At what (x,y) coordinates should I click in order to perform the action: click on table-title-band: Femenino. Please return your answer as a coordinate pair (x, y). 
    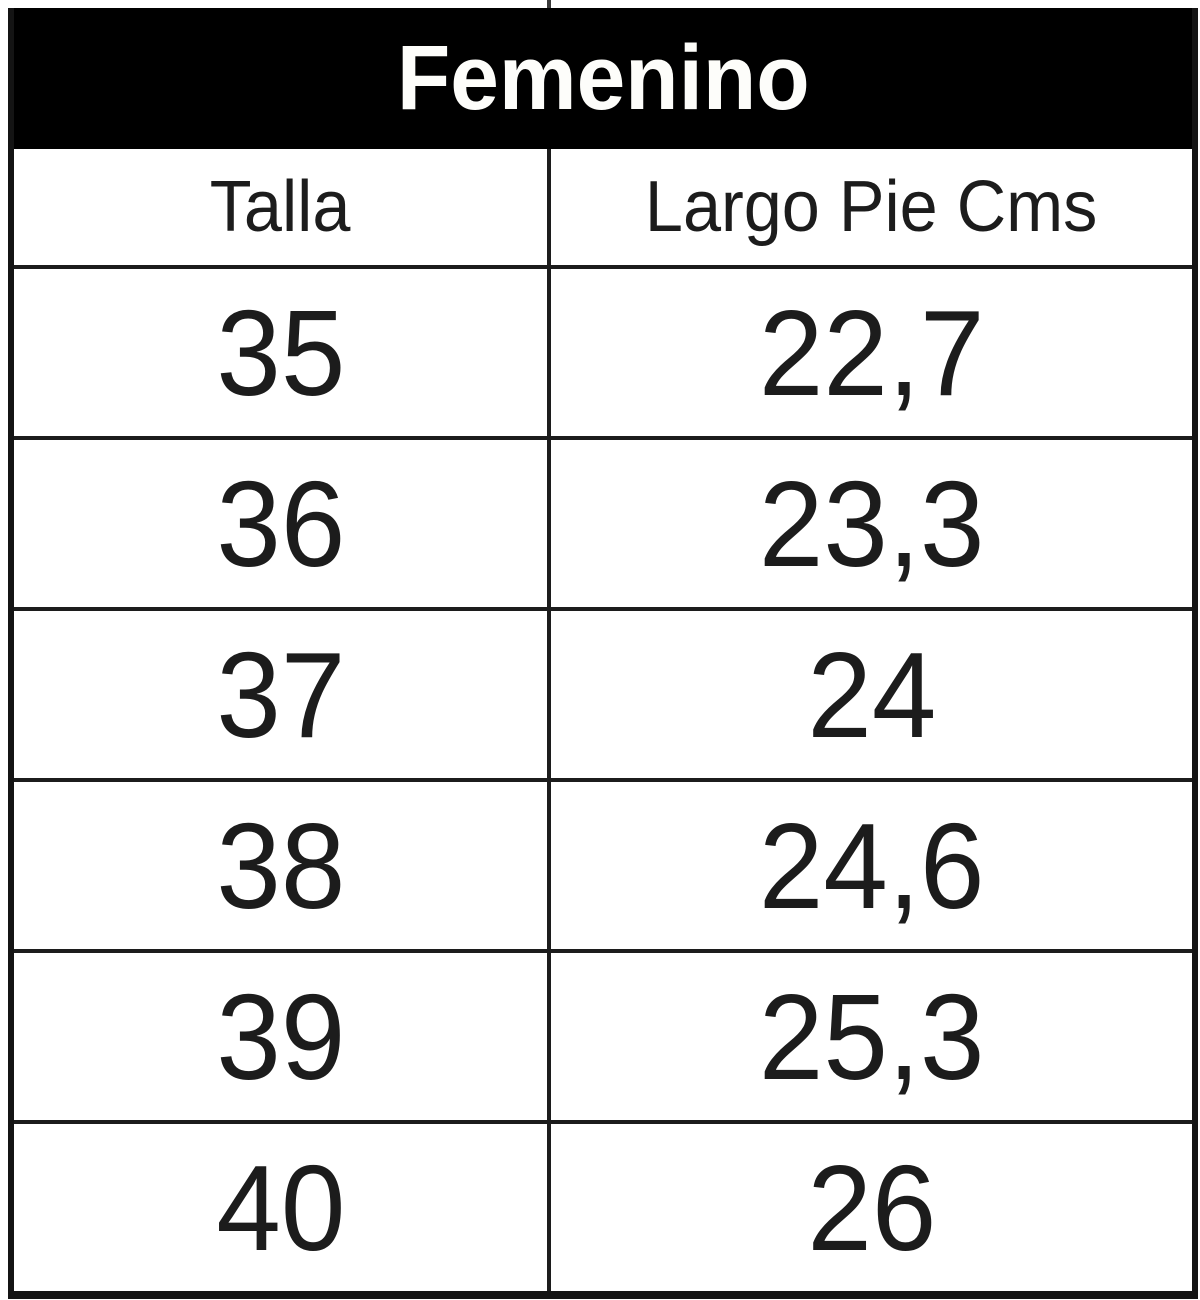
    Looking at the image, I should click on (603, 78).